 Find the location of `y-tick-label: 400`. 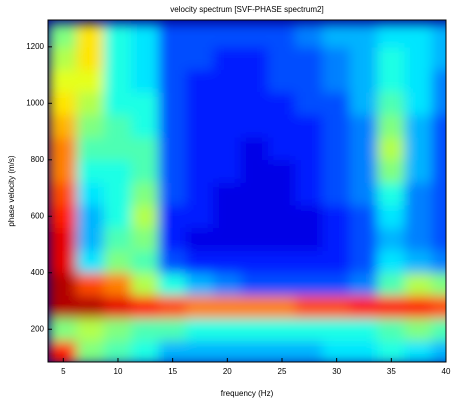

y-tick-label: 400 is located at coordinates (38, 272).